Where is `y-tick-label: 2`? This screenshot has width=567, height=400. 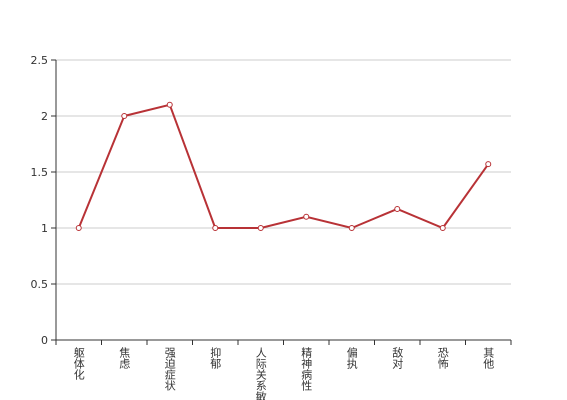
y-tick-label: 2 is located at coordinates (44, 116).